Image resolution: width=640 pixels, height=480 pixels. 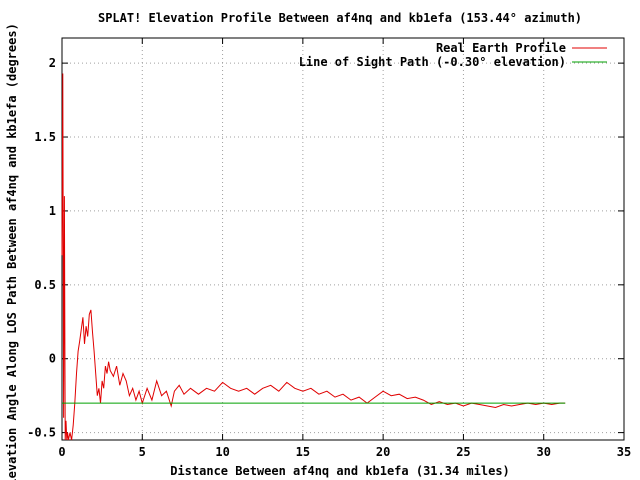 What do you see at coordinates (303, 452) in the screenshot?
I see `x-tick-label: 15` at bounding box center [303, 452].